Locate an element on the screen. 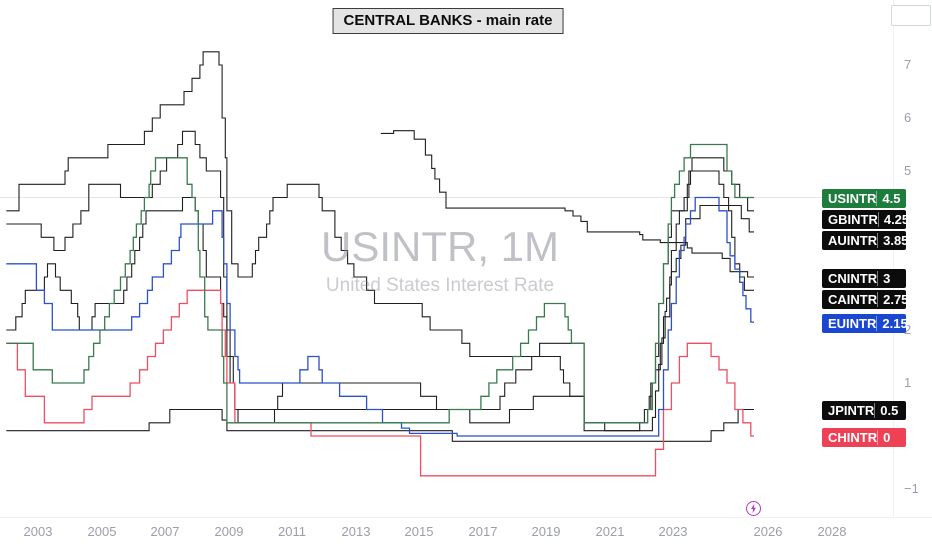  y-tick-6: 6 is located at coordinates (908, 117).